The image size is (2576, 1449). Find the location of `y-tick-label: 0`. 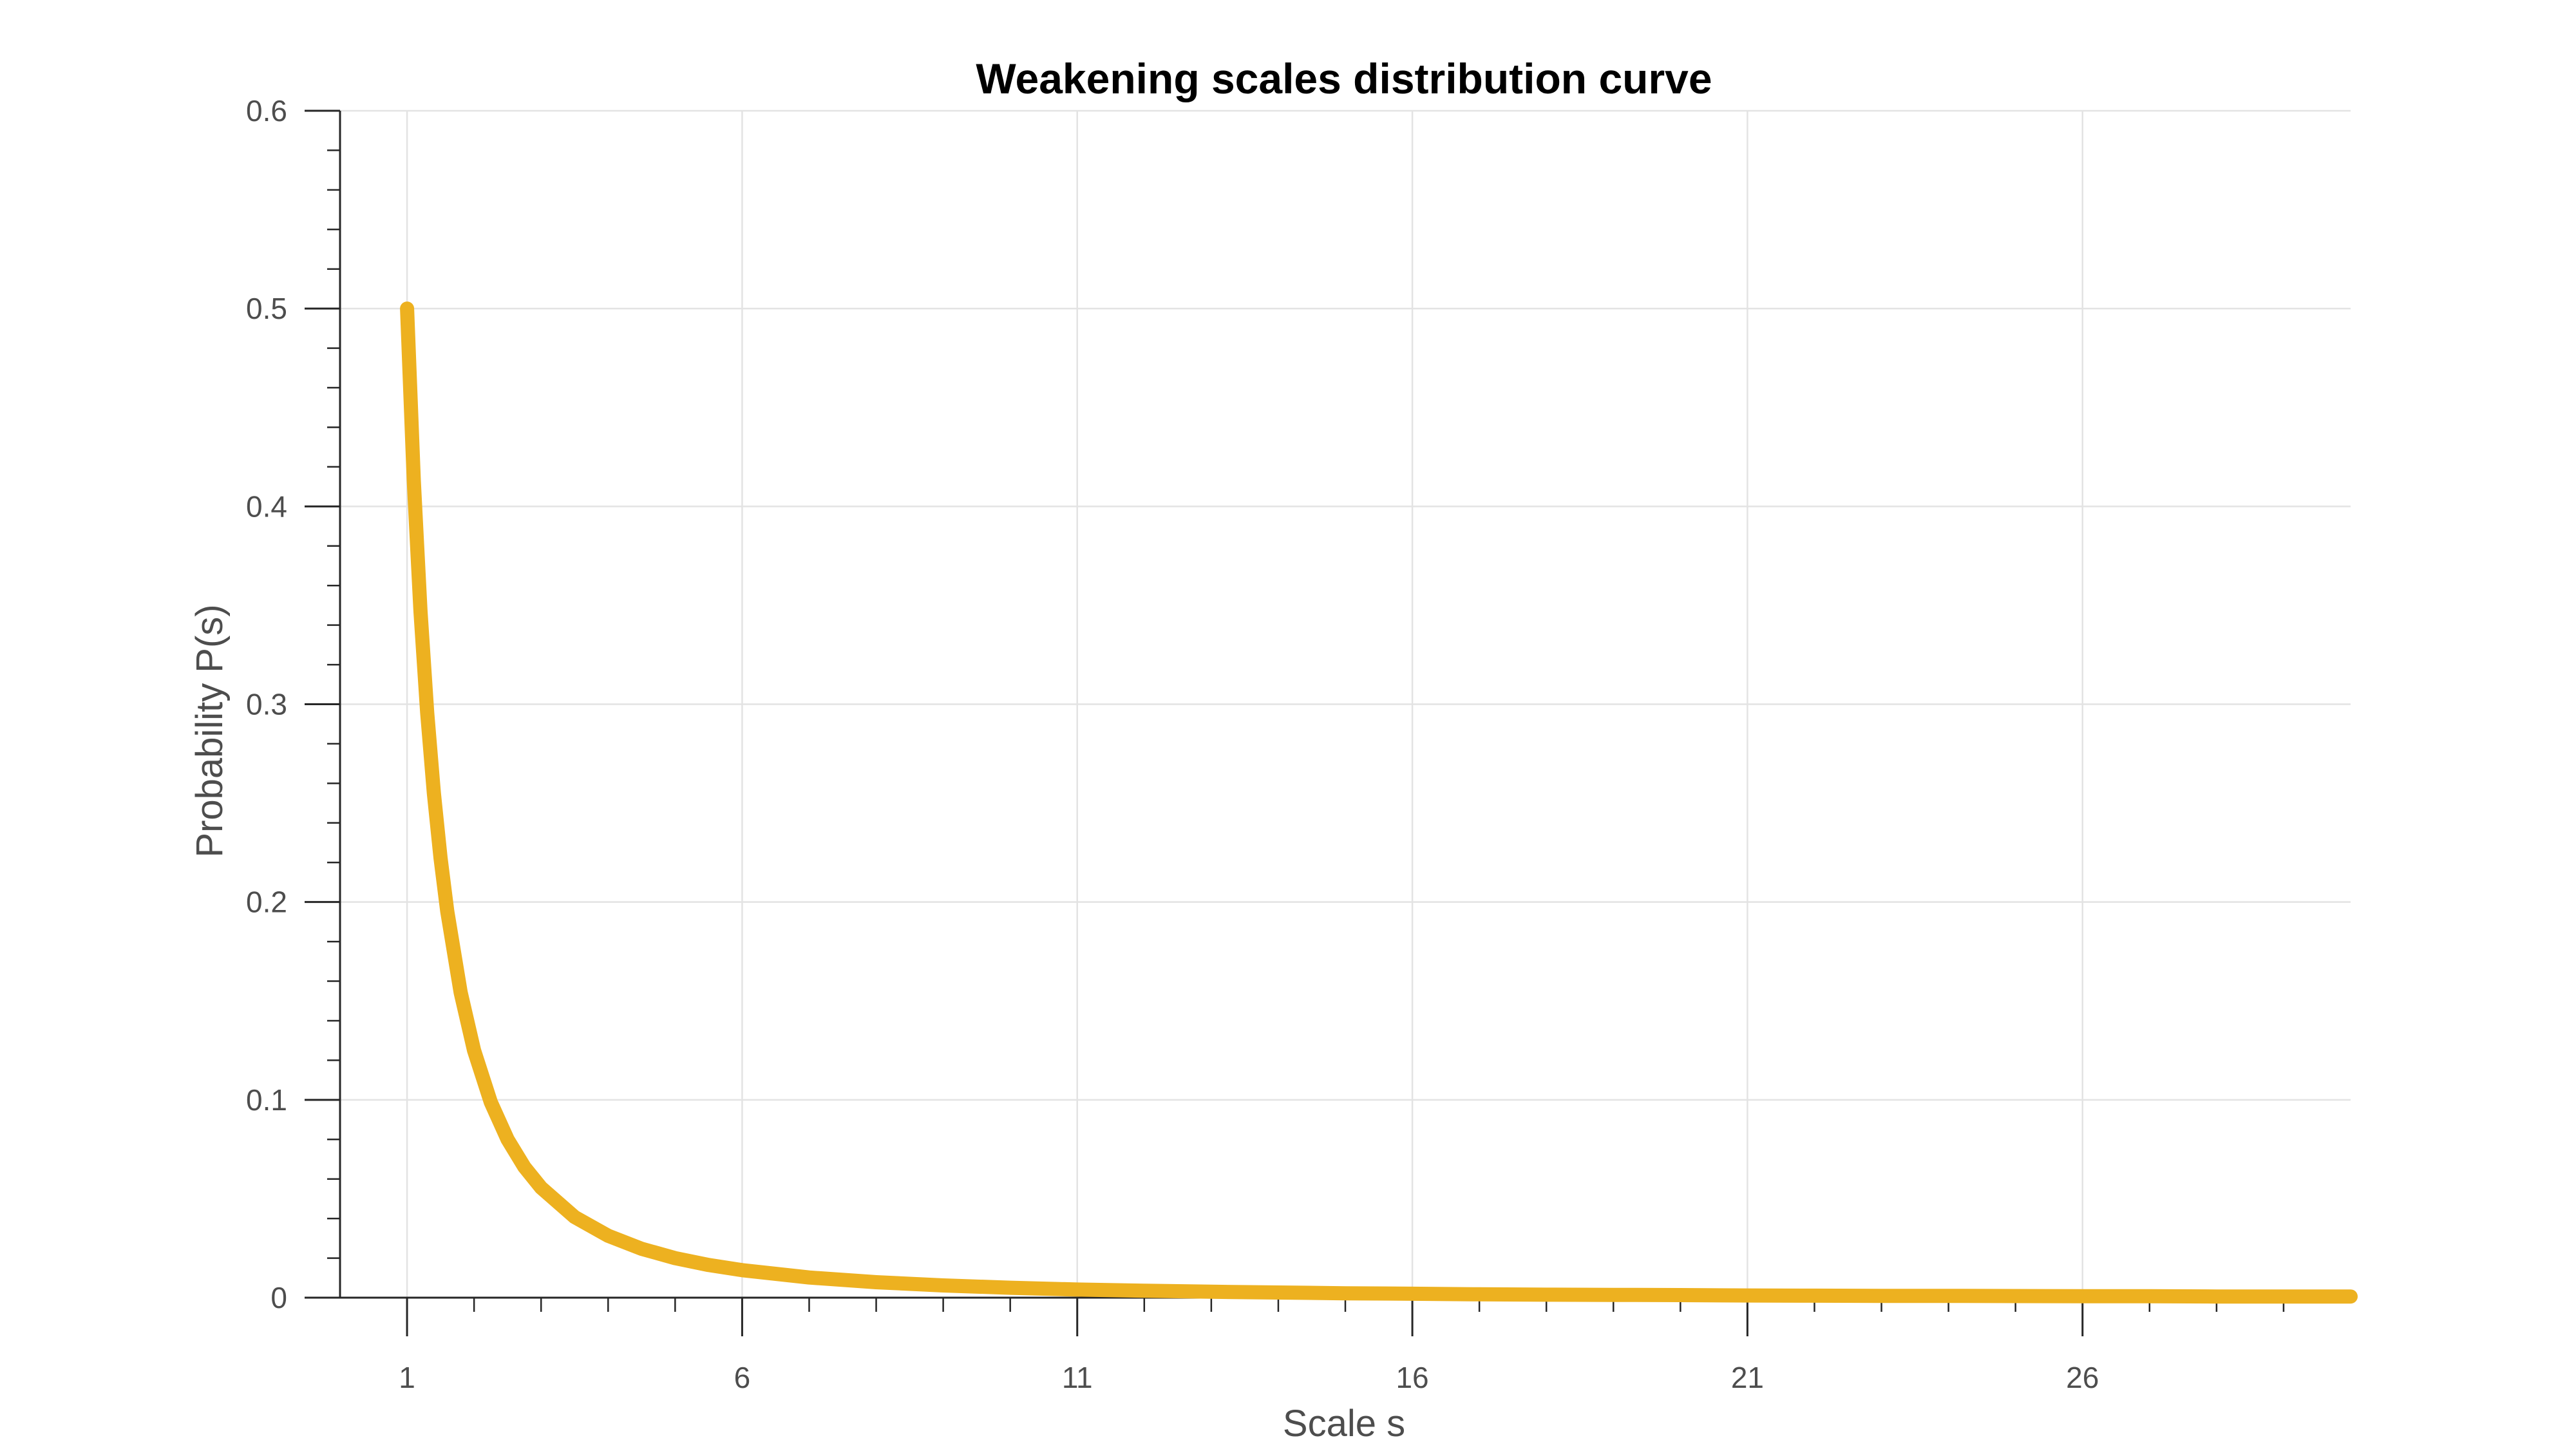

y-tick-label: 0 is located at coordinates (278, 1297).